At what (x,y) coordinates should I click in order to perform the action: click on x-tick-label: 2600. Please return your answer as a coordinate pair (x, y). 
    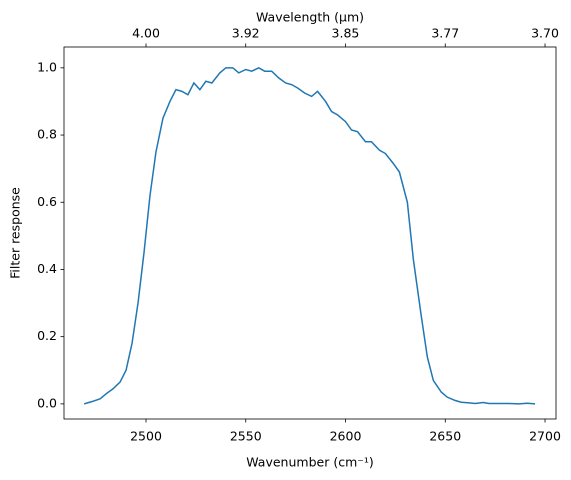
    Looking at the image, I should click on (346, 436).